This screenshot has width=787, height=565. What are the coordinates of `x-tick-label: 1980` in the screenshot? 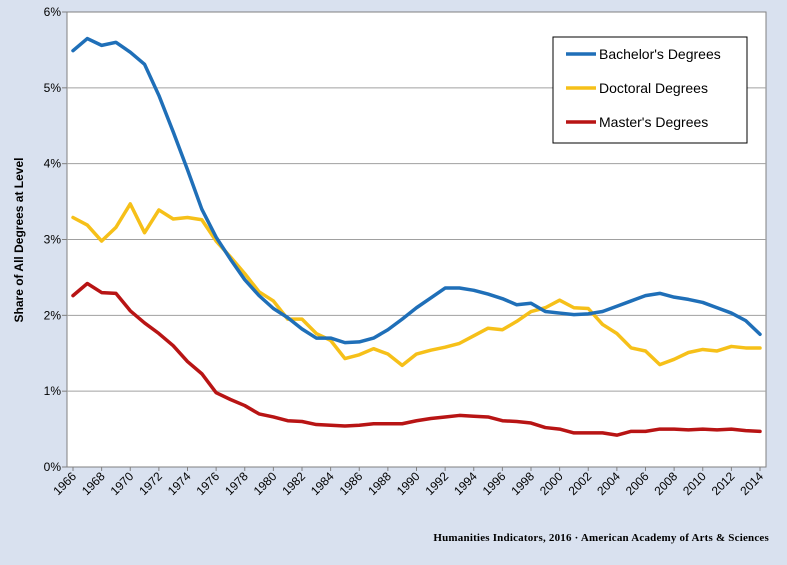 It's located at (265, 483).